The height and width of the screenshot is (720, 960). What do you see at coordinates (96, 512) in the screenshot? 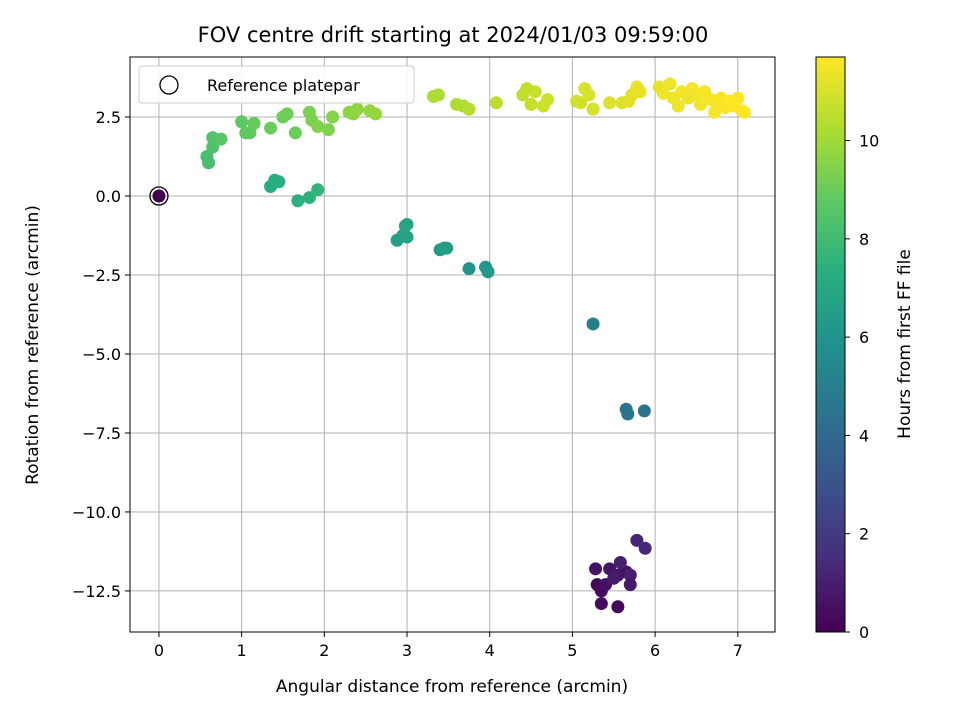
I see `y-tick-label: −10.0` at bounding box center [96, 512].